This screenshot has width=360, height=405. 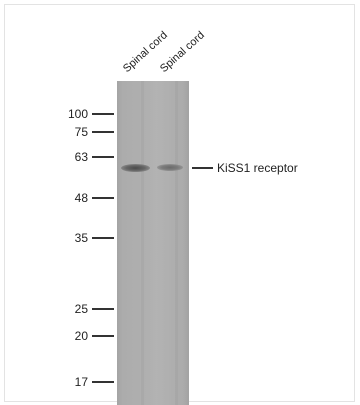 What do you see at coordinates (81, 132) in the screenshot?
I see `marker-label: 75` at bounding box center [81, 132].